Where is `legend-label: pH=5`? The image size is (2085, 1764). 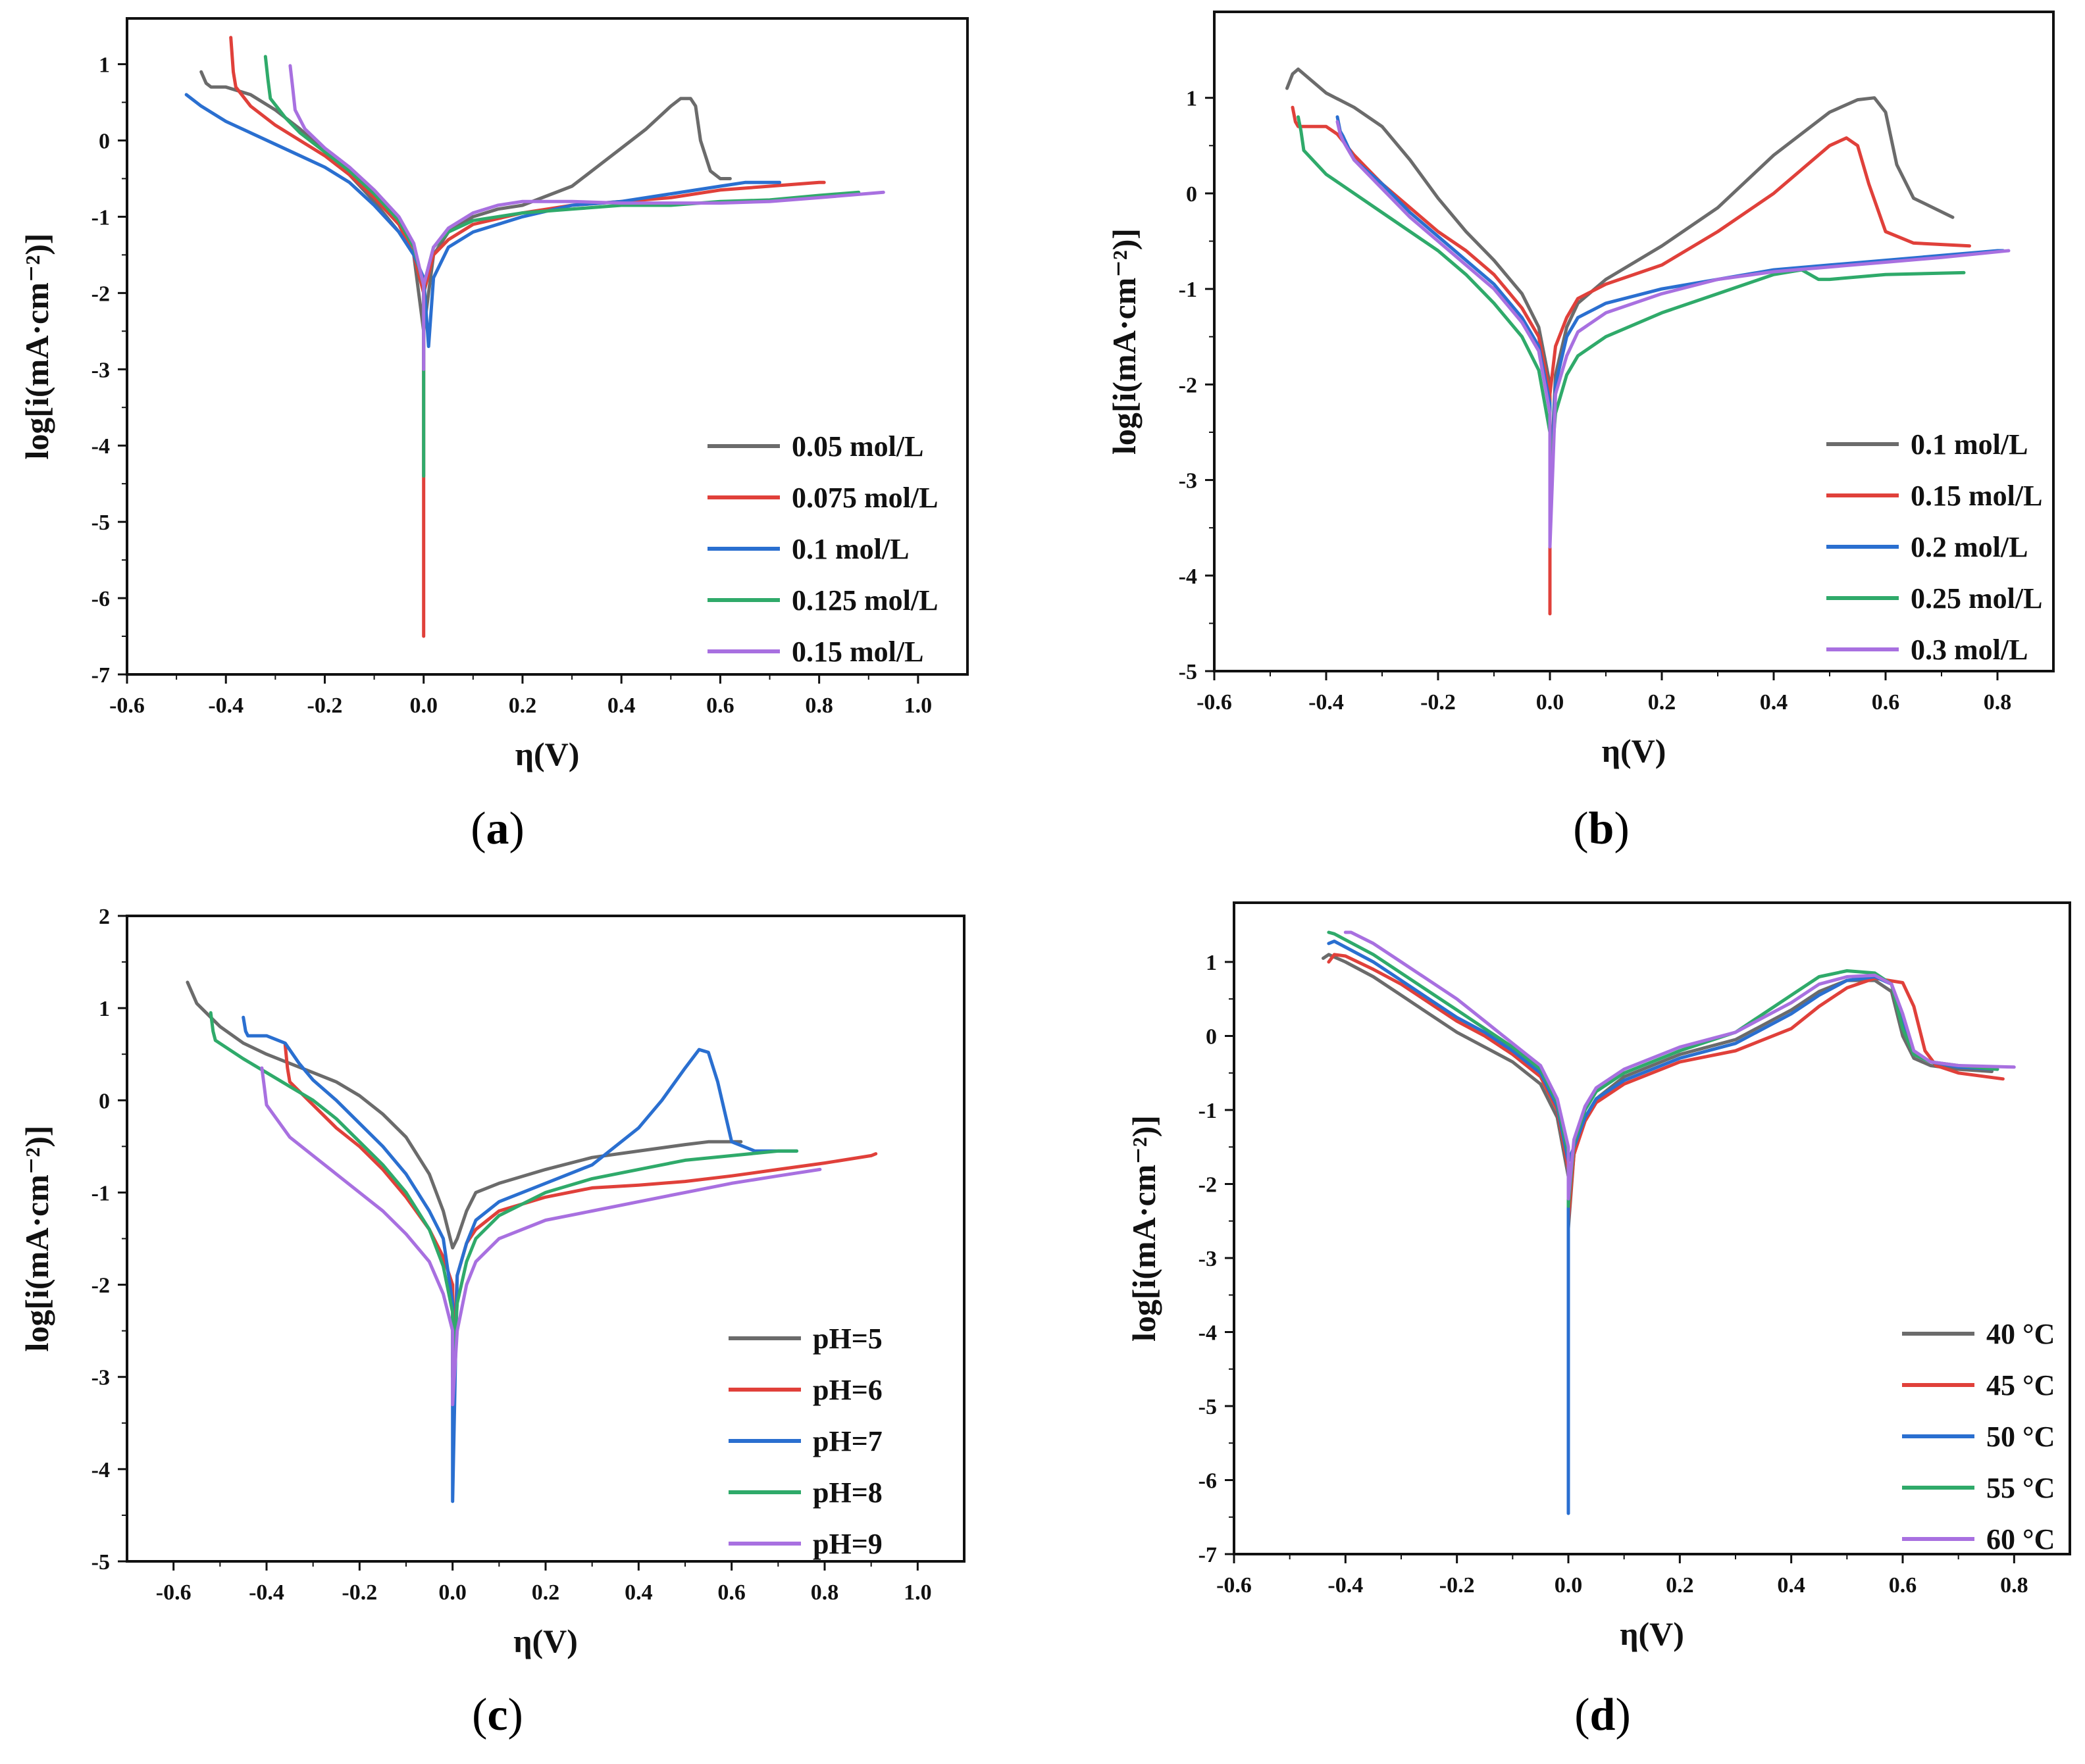
legend-label: pH=5 is located at coordinates (848, 1339).